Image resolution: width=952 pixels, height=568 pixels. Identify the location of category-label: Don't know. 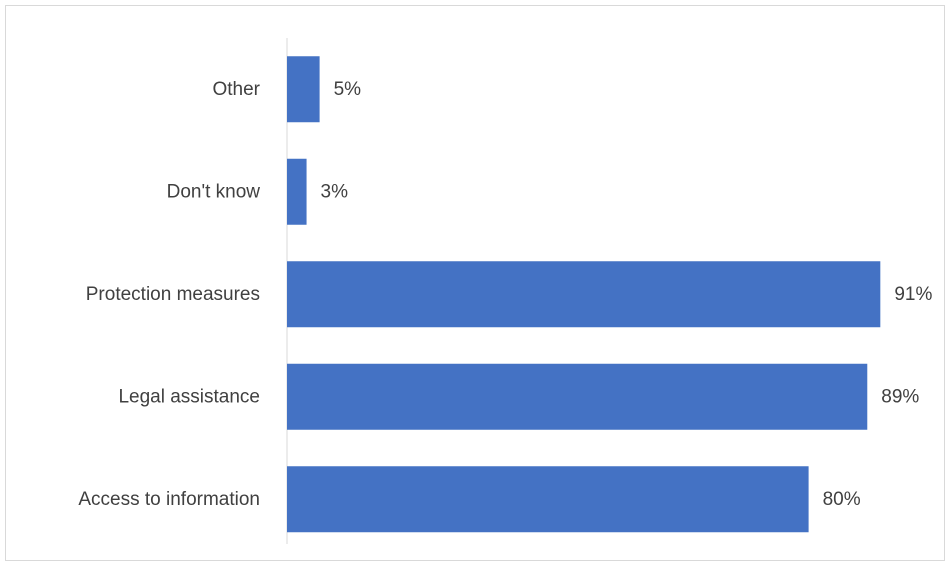
(214, 191).